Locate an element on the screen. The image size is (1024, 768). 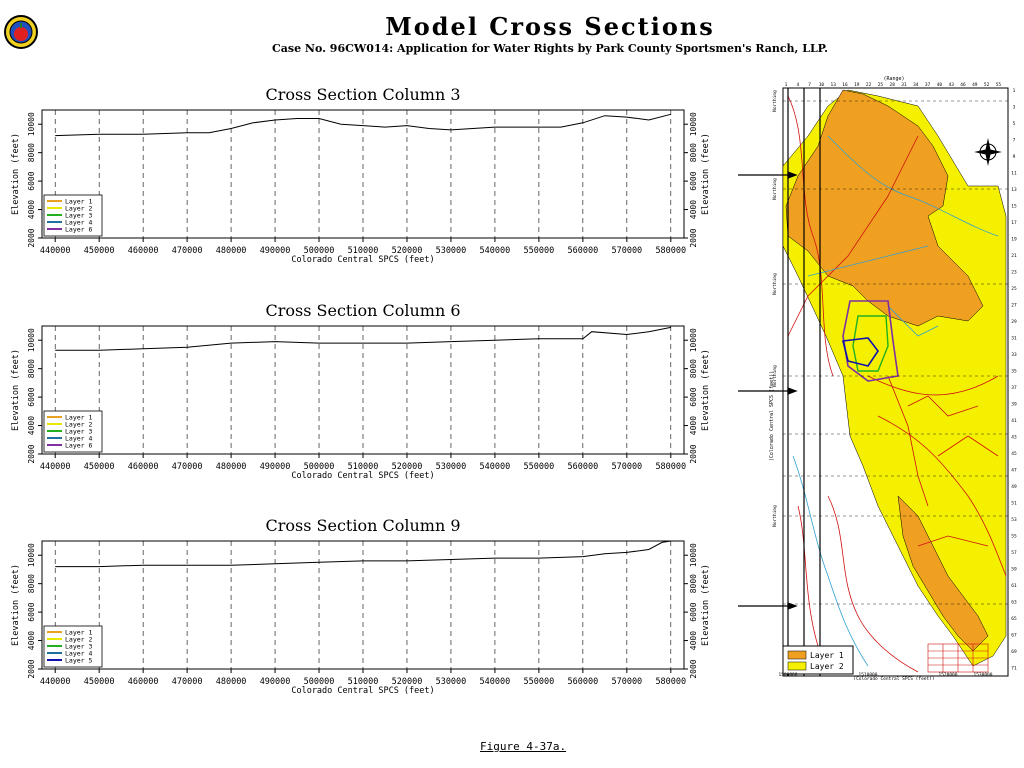
map-row-number: 57 is located at coordinates (1014, 553).